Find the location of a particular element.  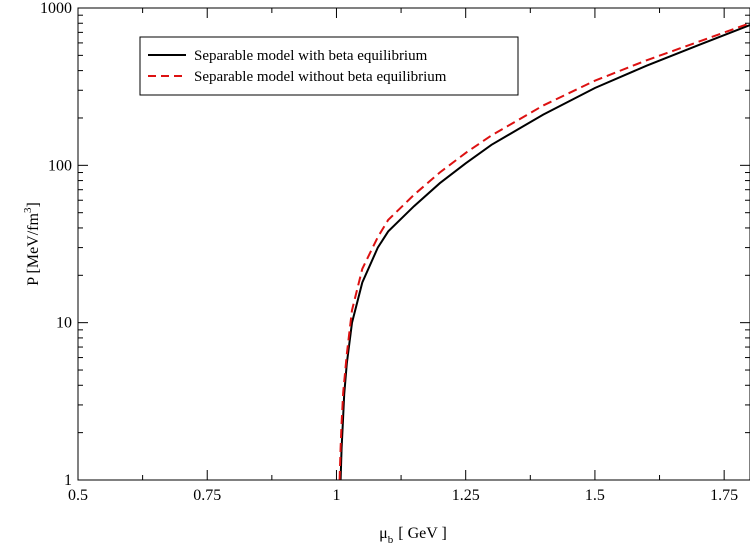

y-axis-title: P [MeV/fm3] is located at coordinates (32, 244).